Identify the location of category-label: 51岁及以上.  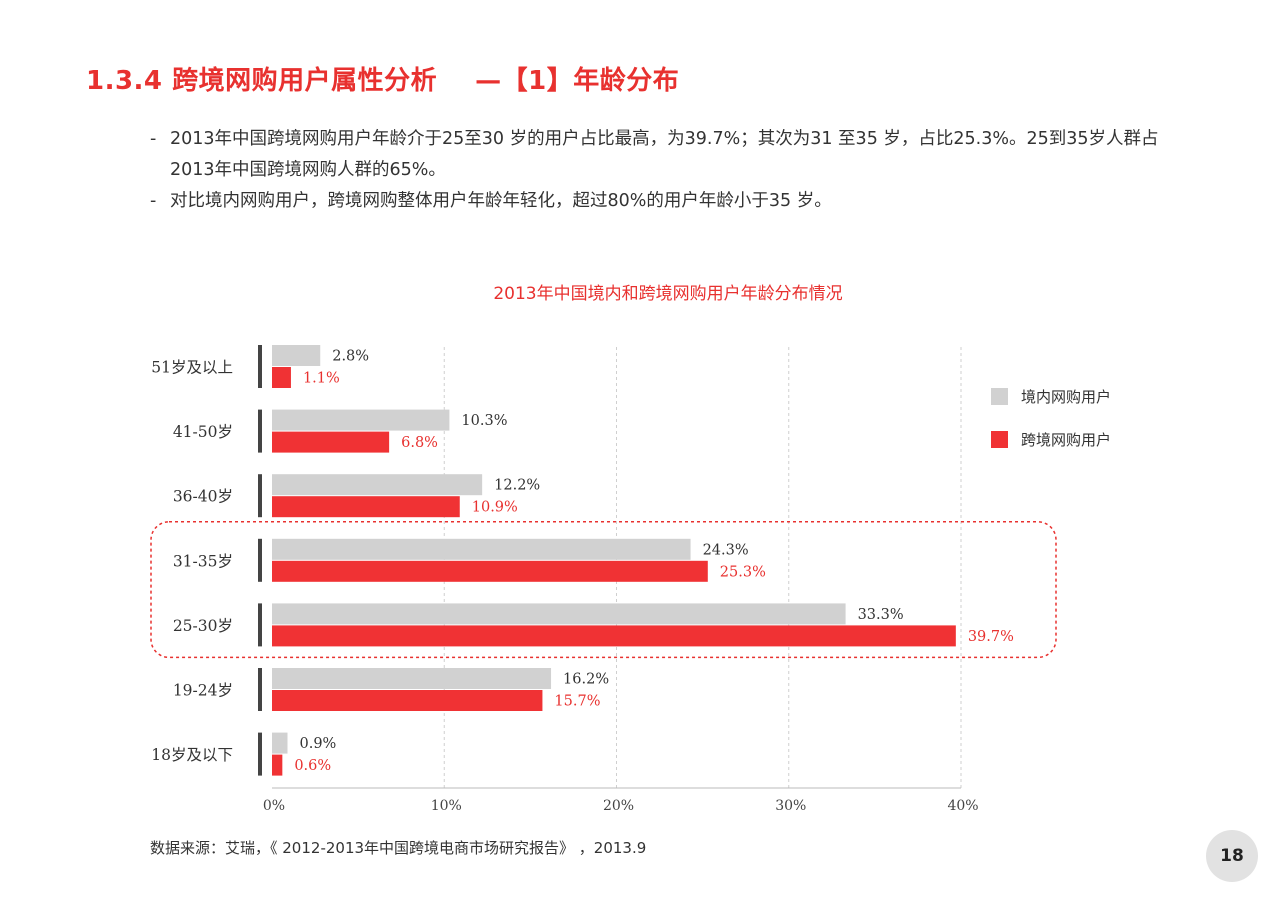
(192, 368).